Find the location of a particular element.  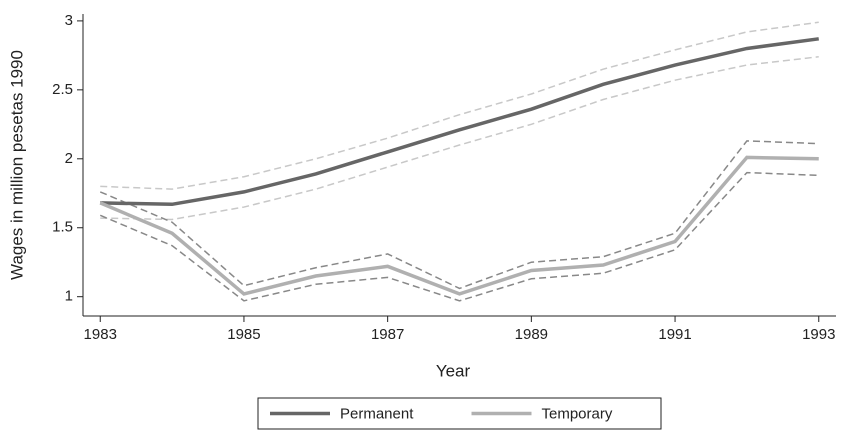

y-tick-label: 1 is located at coordinates (69, 296).